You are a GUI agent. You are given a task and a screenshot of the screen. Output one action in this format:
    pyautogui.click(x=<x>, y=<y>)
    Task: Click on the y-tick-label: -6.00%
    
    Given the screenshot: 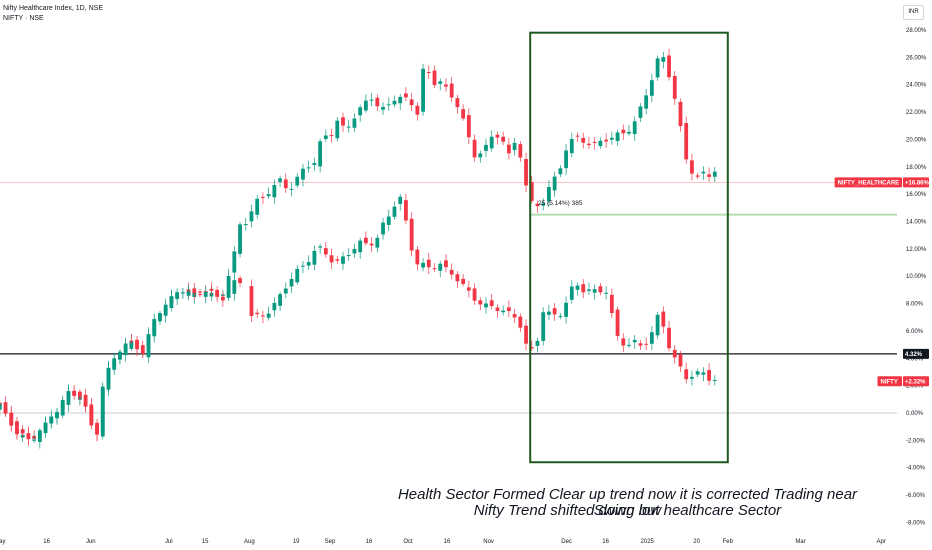 What is the action you would take?
    pyautogui.click(x=916, y=496)
    